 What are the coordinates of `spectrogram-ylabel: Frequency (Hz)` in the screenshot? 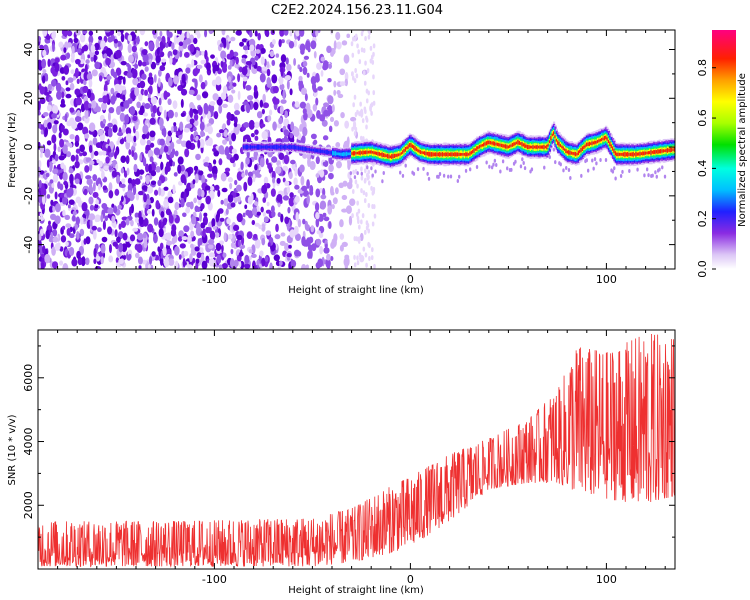 It's located at (12, 150).